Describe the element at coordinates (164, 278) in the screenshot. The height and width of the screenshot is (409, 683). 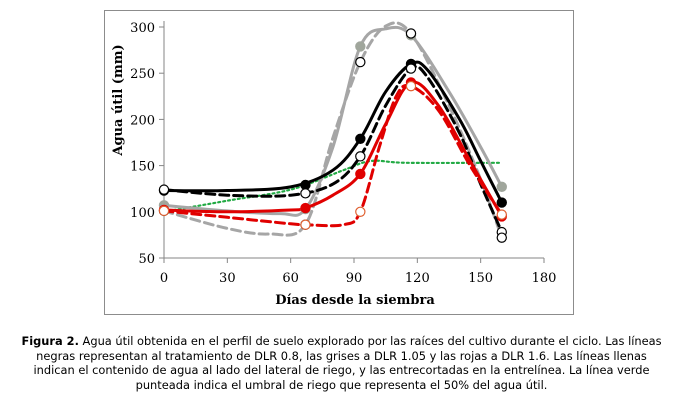
I see `x-tick-label: 0` at that location.